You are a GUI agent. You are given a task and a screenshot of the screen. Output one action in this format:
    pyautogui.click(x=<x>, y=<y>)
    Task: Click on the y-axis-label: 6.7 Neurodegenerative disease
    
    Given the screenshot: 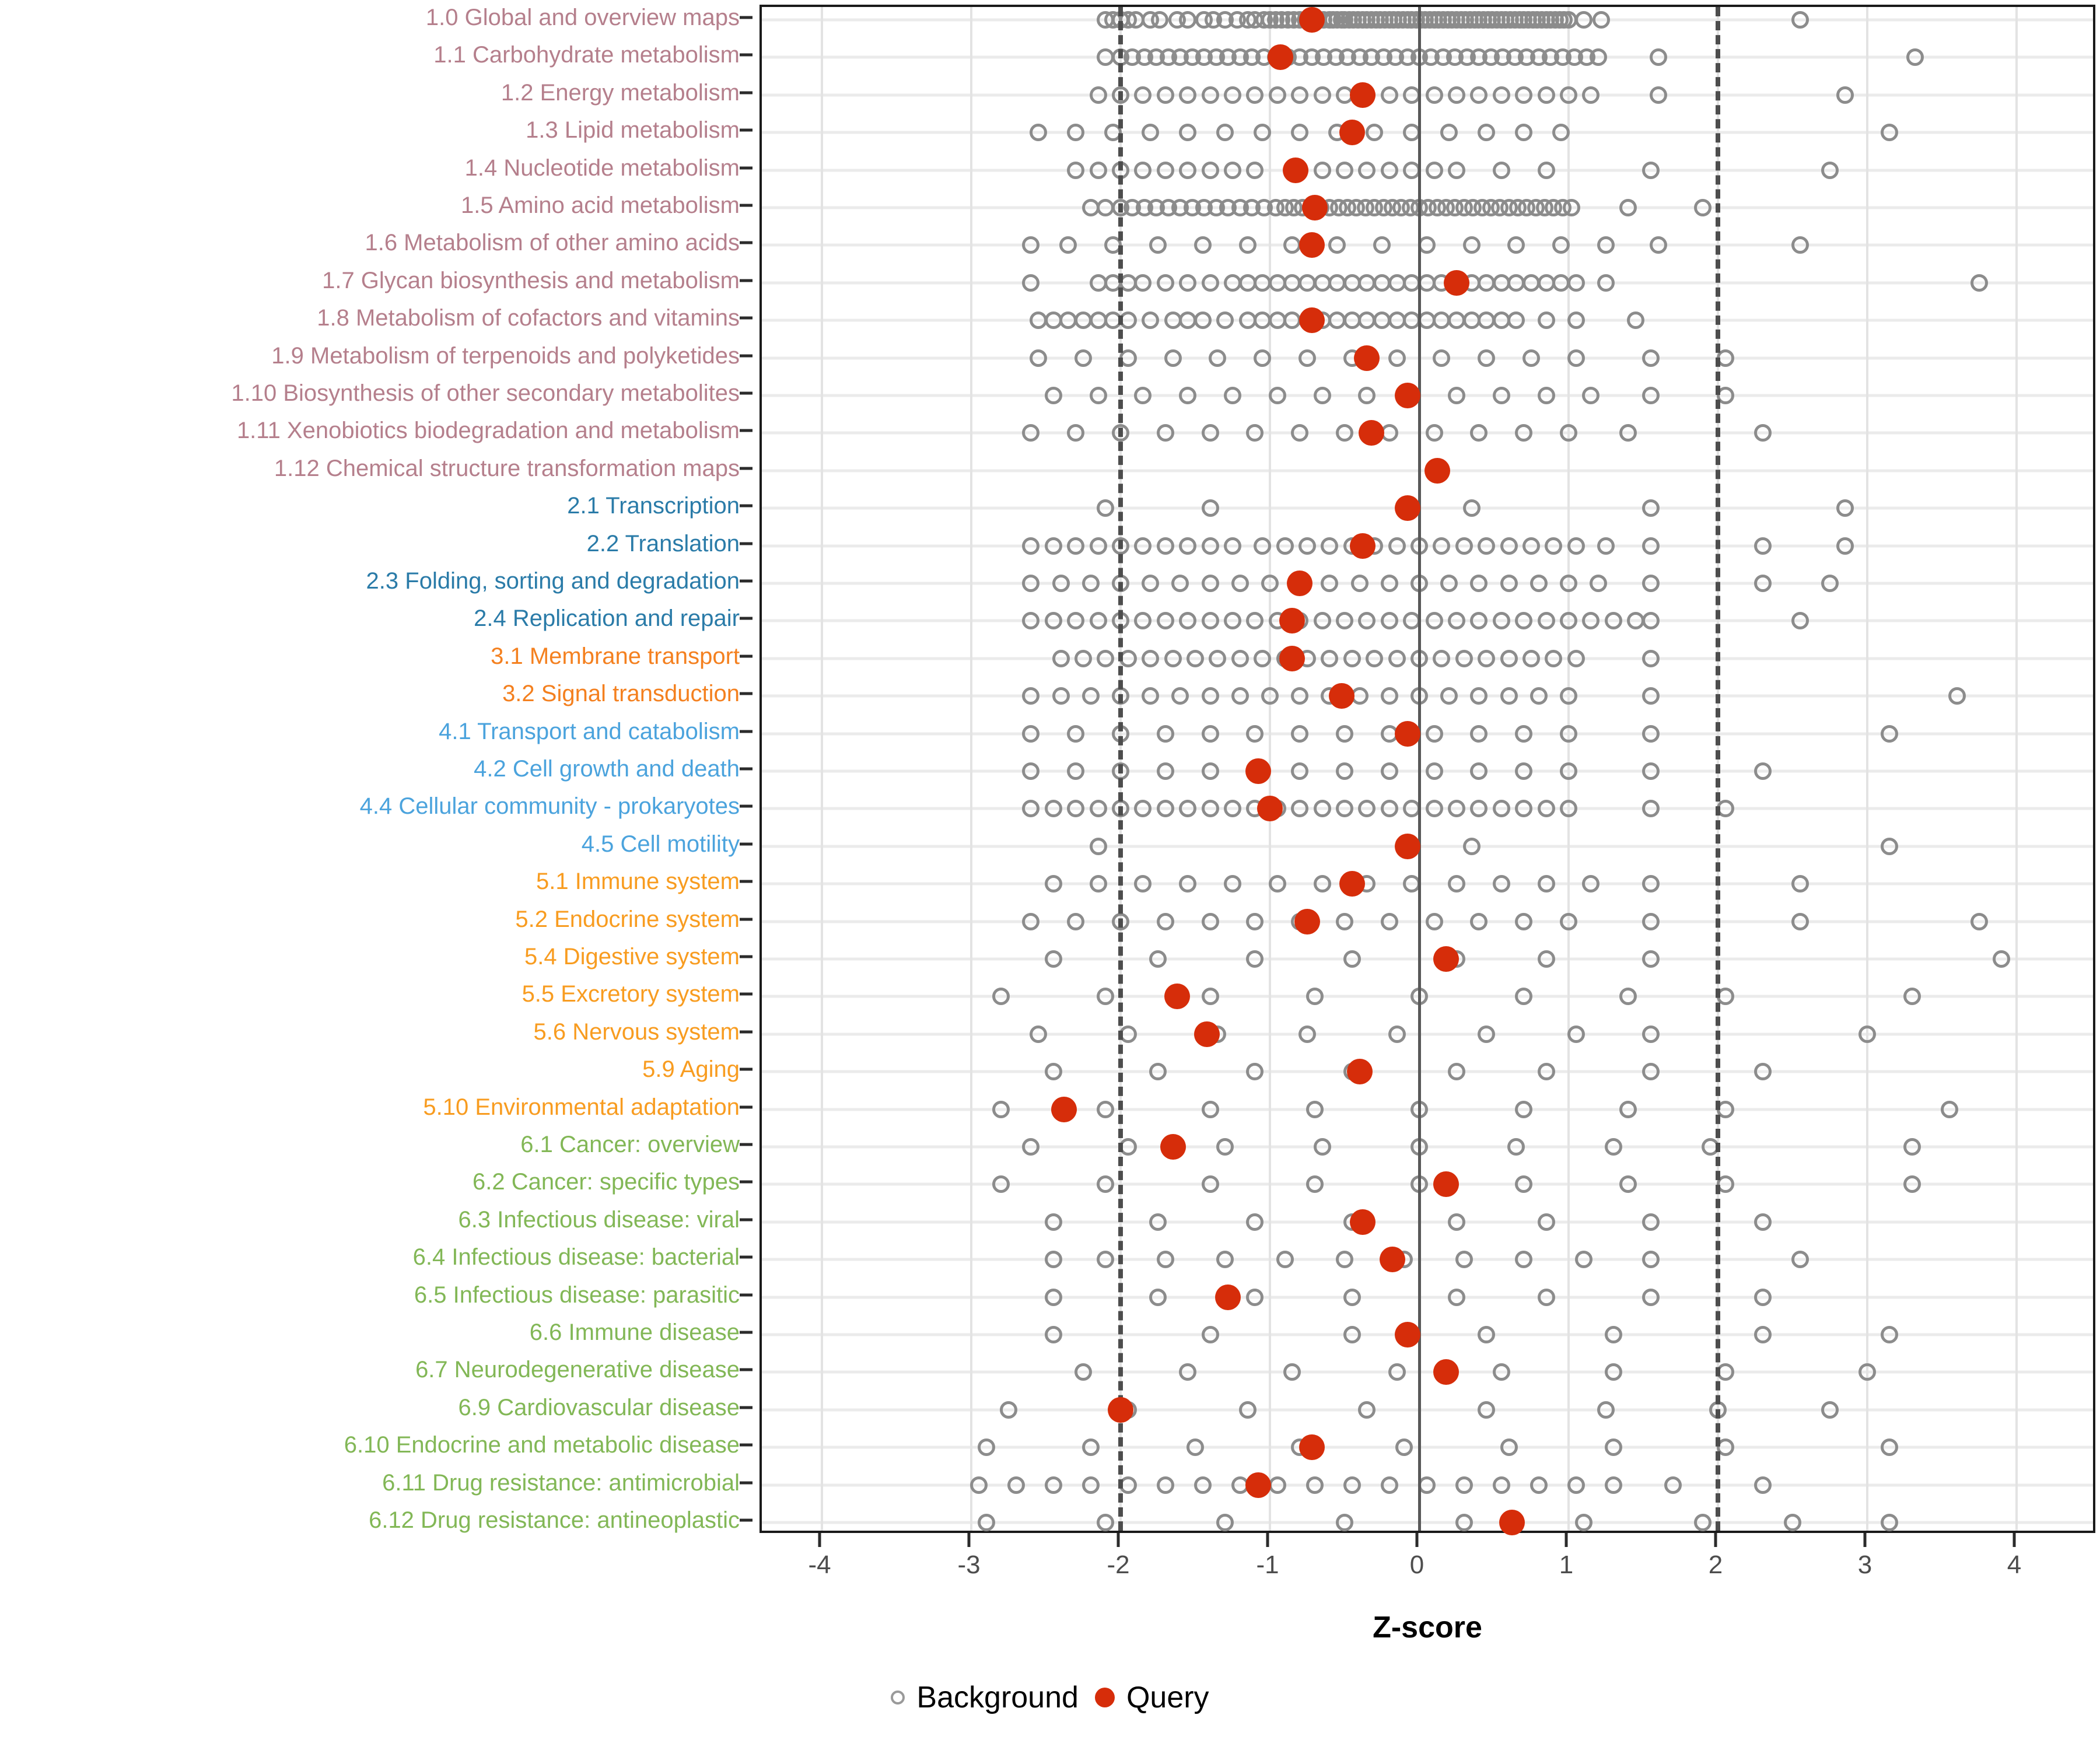 What is the action you would take?
    pyautogui.click(x=577, y=1370)
    